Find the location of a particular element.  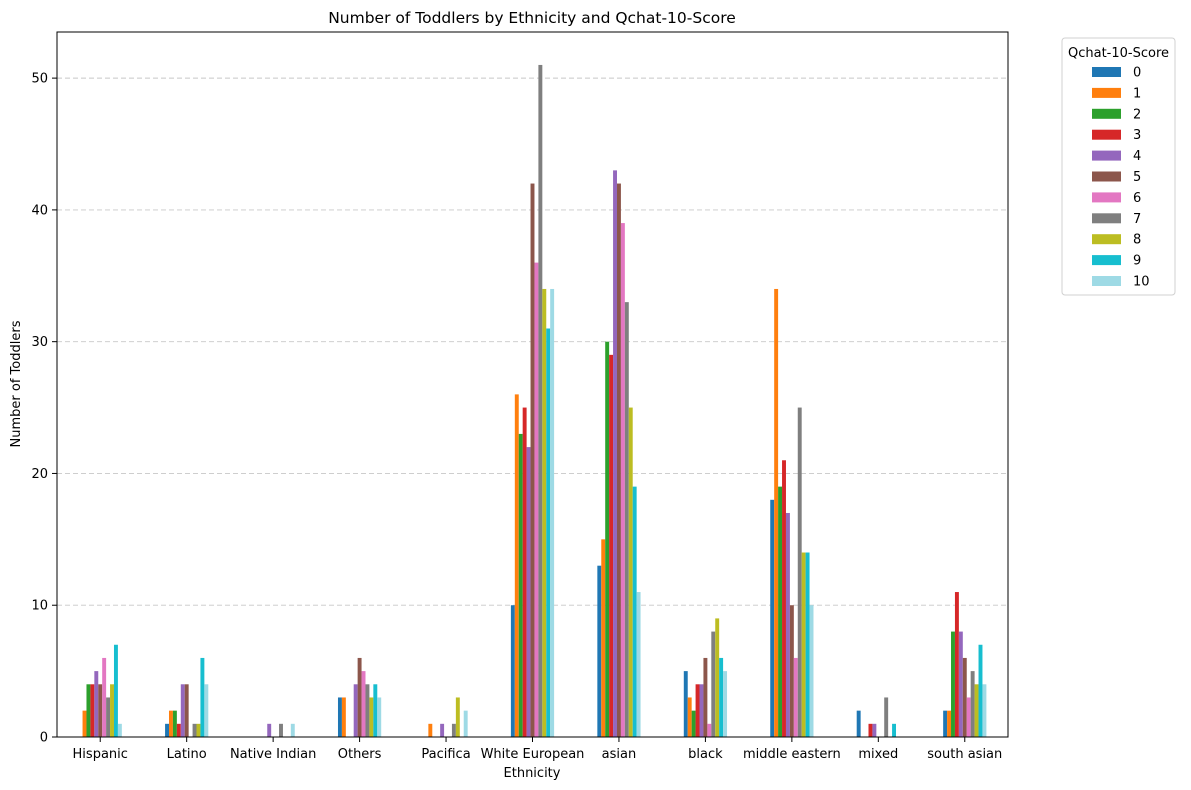

legend: Qchat-10-Score 0 1 2 3 4 5 6 7 8 9 10 is located at coordinates (1118, 166).